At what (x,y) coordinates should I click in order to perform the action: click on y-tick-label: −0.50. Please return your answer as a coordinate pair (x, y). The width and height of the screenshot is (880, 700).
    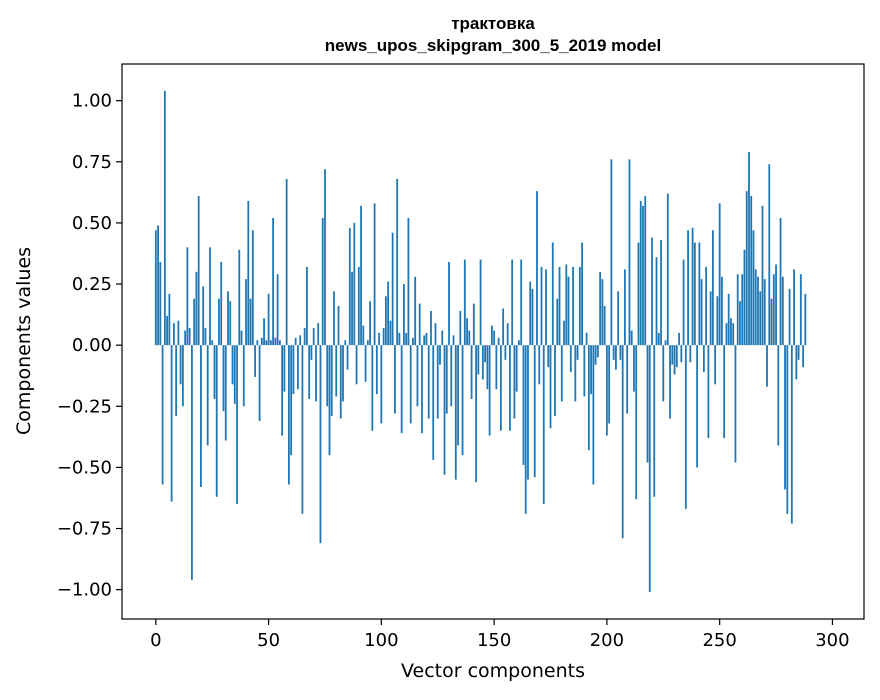
    Looking at the image, I should click on (84, 467).